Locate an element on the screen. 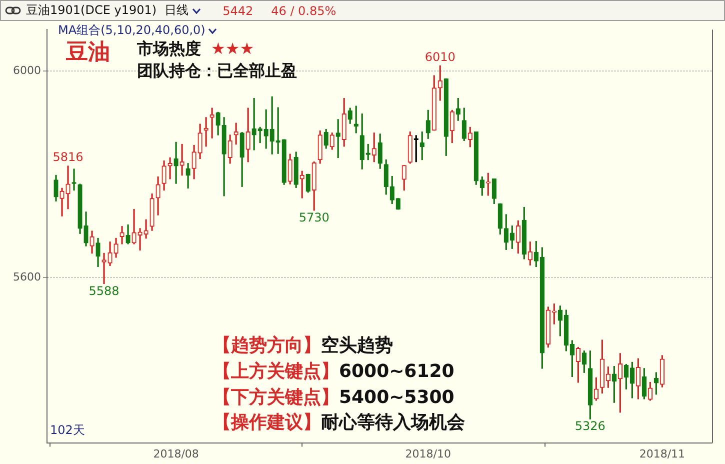 The height and width of the screenshot is (464, 725). x-tick-label: 2018/10 is located at coordinates (428, 453).